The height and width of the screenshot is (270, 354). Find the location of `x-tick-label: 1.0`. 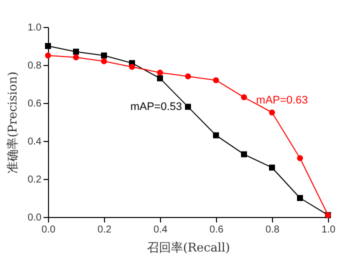

x-tick-label: 1.0 is located at coordinates (329, 230).